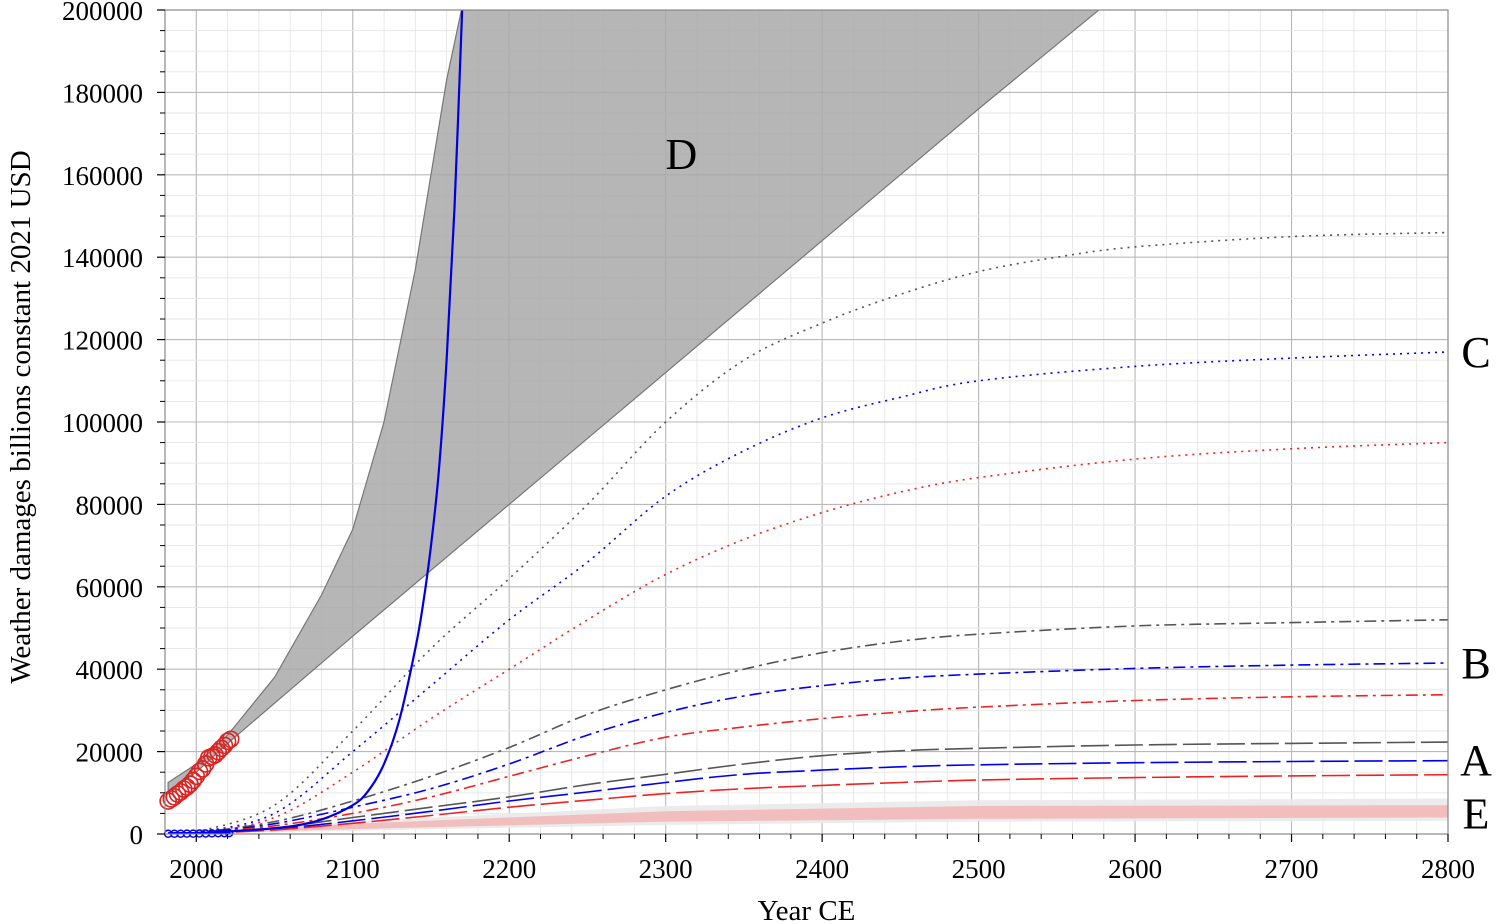  What do you see at coordinates (110, 588) in the screenshot?
I see `y-tick-label: 60000` at bounding box center [110, 588].